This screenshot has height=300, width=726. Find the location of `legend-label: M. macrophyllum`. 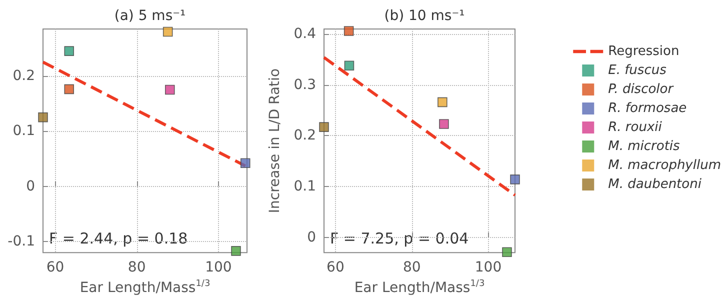

legend-label: M. macrophyllum is located at coordinates (665, 165).